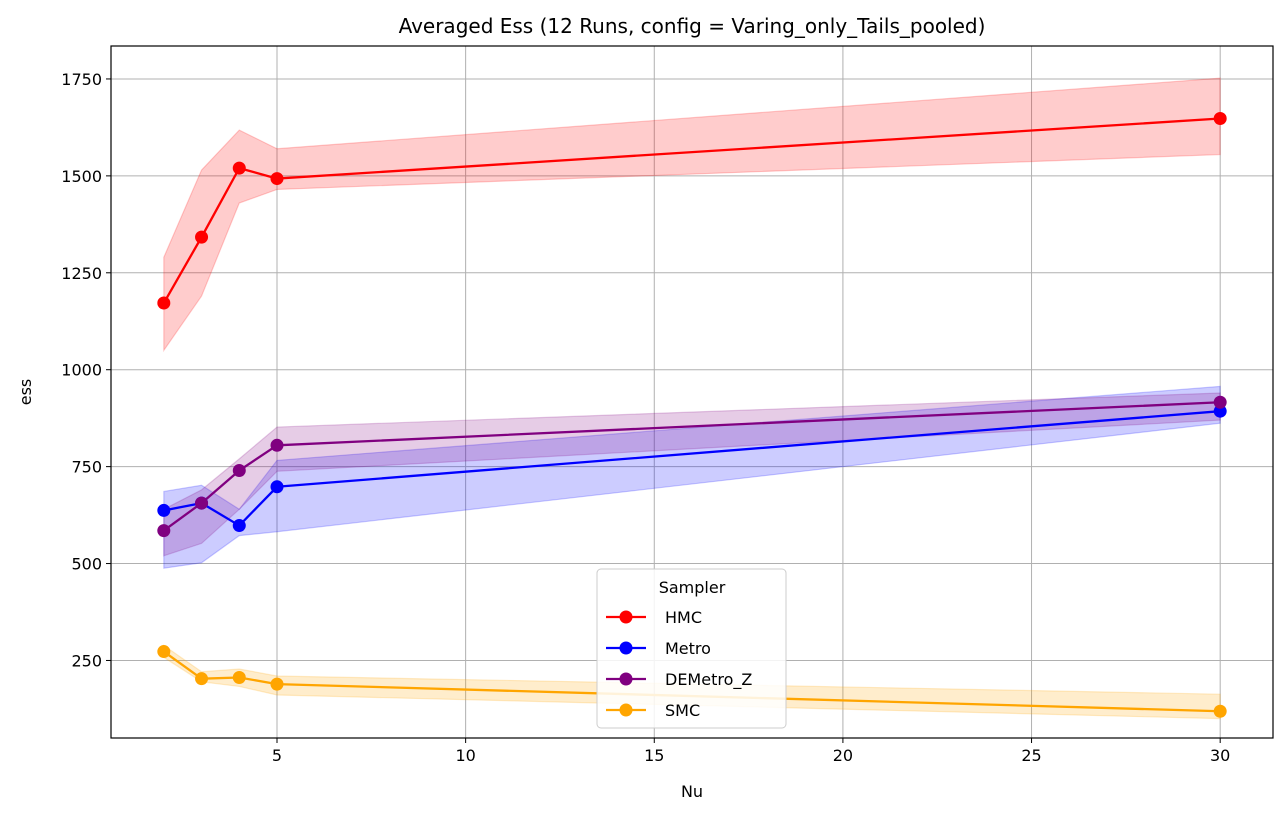  What do you see at coordinates (86, 660) in the screenshot?
I see `y-tick-label: 250` at bounding box center [86, 660].